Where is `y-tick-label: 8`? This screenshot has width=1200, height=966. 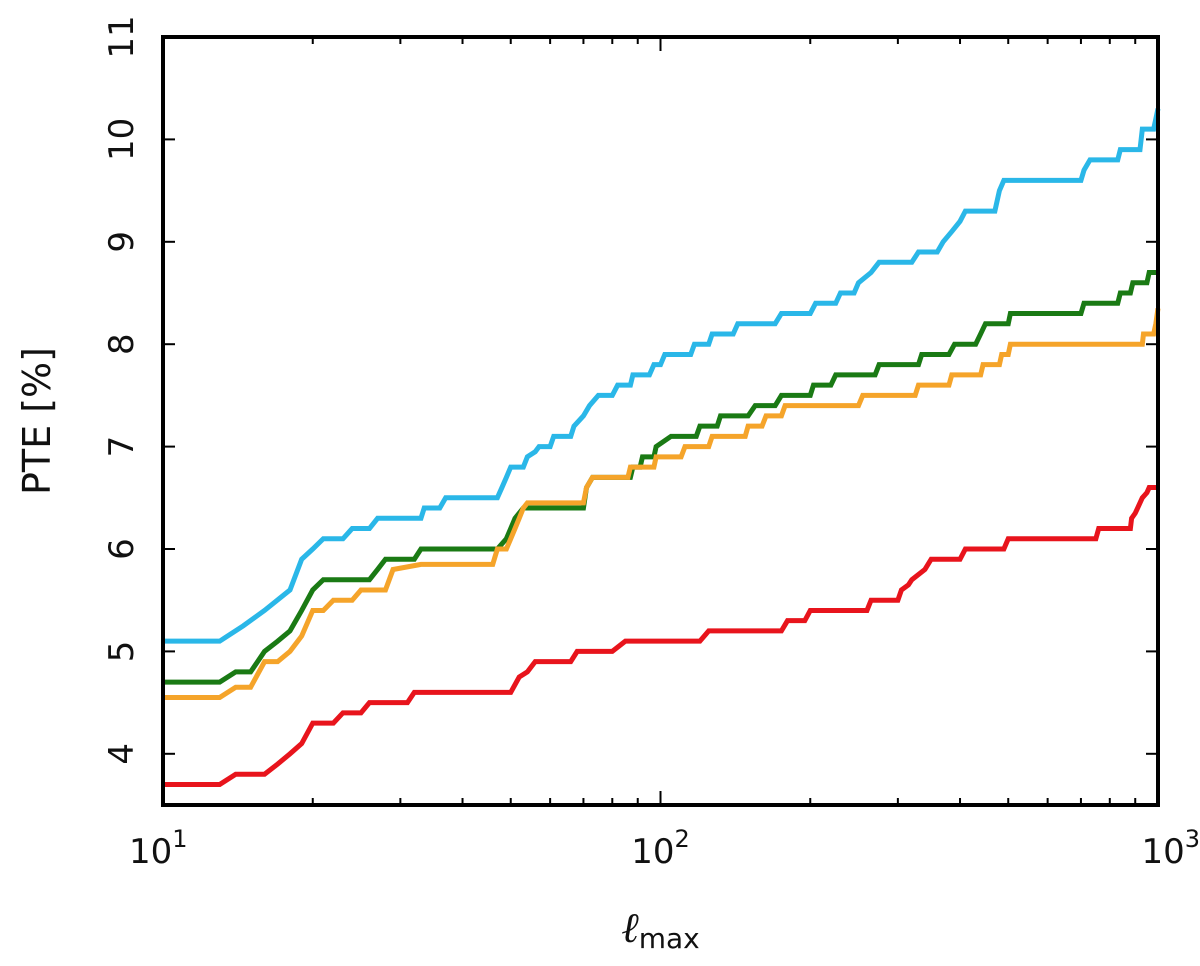
y-tick-label: 8 is located at coordinates (122, 344).